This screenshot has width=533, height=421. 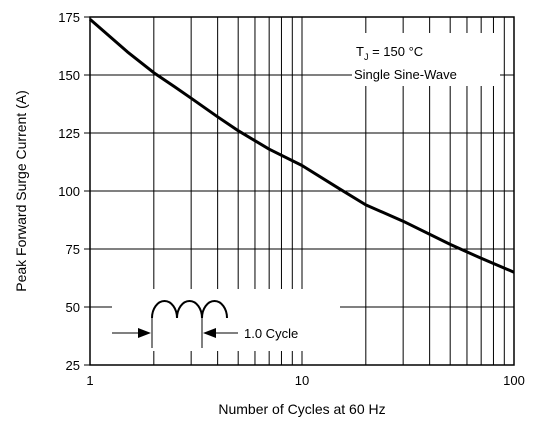 What do you see at coordinates (69, 75) in the screenshot?
I see `y-tick-label: 150` at bounding box center [69, 75].